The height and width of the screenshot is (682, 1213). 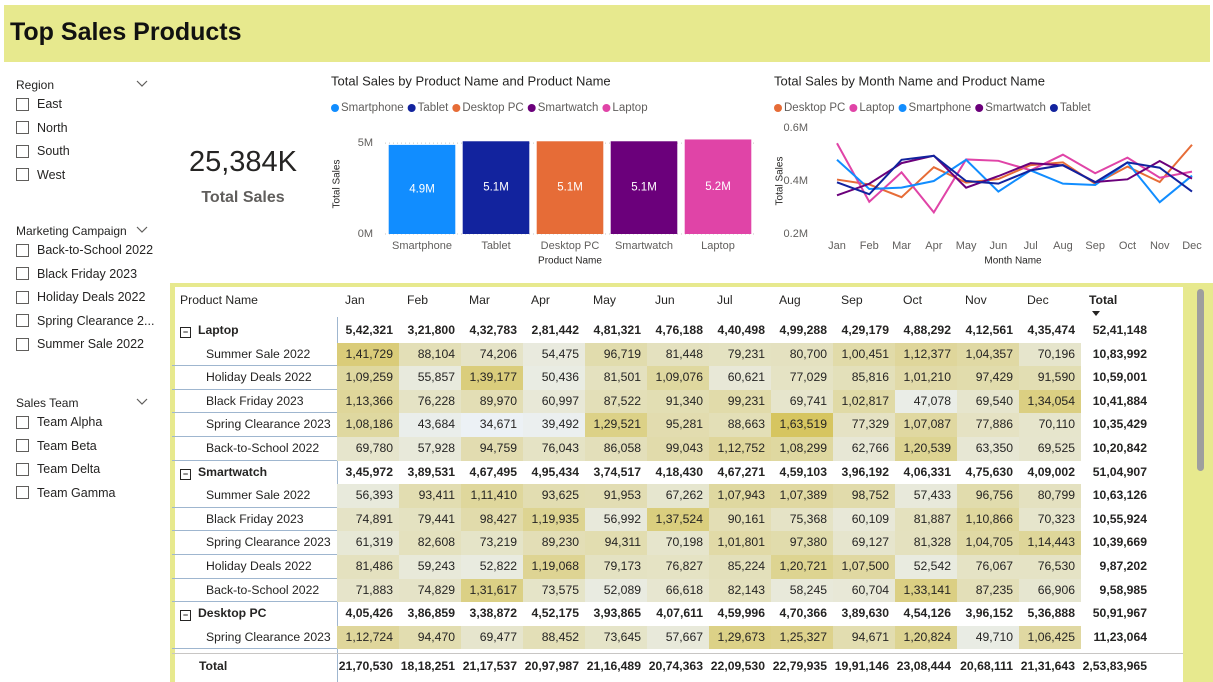 I want to click on column-header: Aug, so click(x=790, y=300).